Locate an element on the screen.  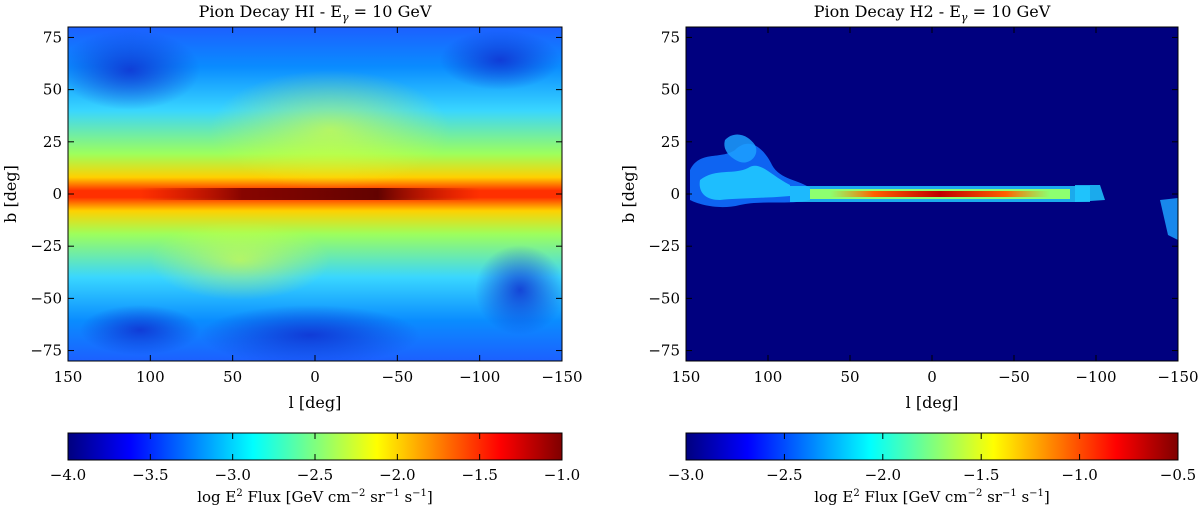
panel-hi-ytick-label: 75 is located at coordinates (52, 37).